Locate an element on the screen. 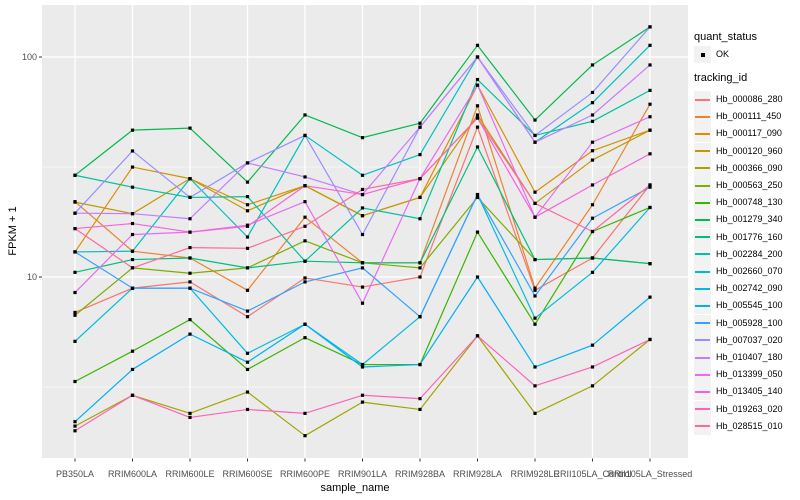 This screenshot has height=500, width=800. legend-key-ok is located at coordinates (702, 54).